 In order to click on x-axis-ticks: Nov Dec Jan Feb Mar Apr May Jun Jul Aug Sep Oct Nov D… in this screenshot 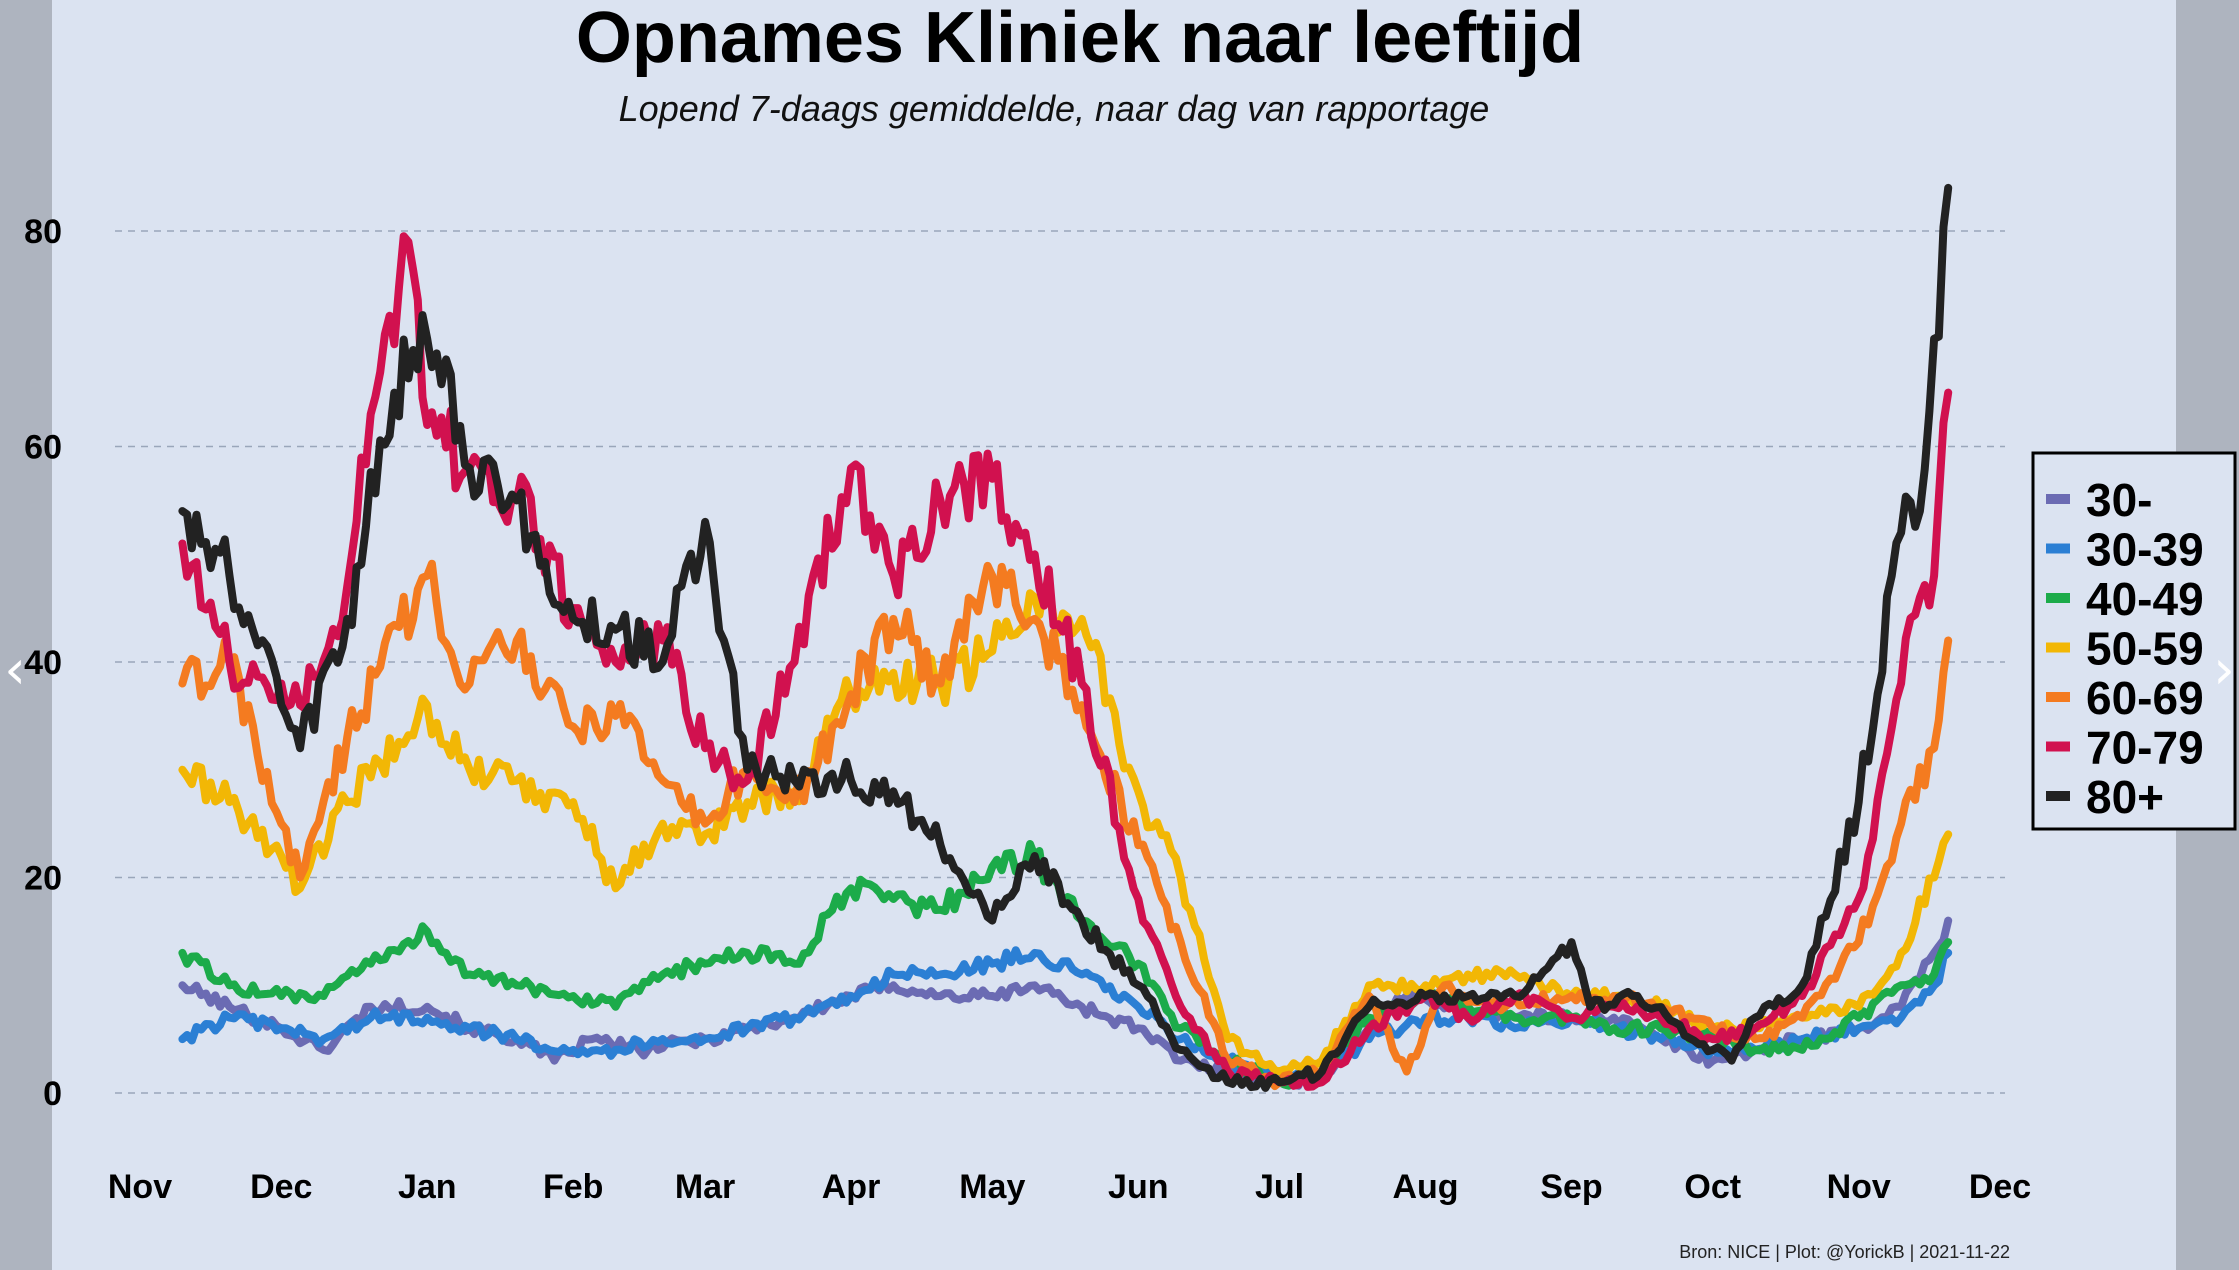, I will do `click(1069, 1187)`.